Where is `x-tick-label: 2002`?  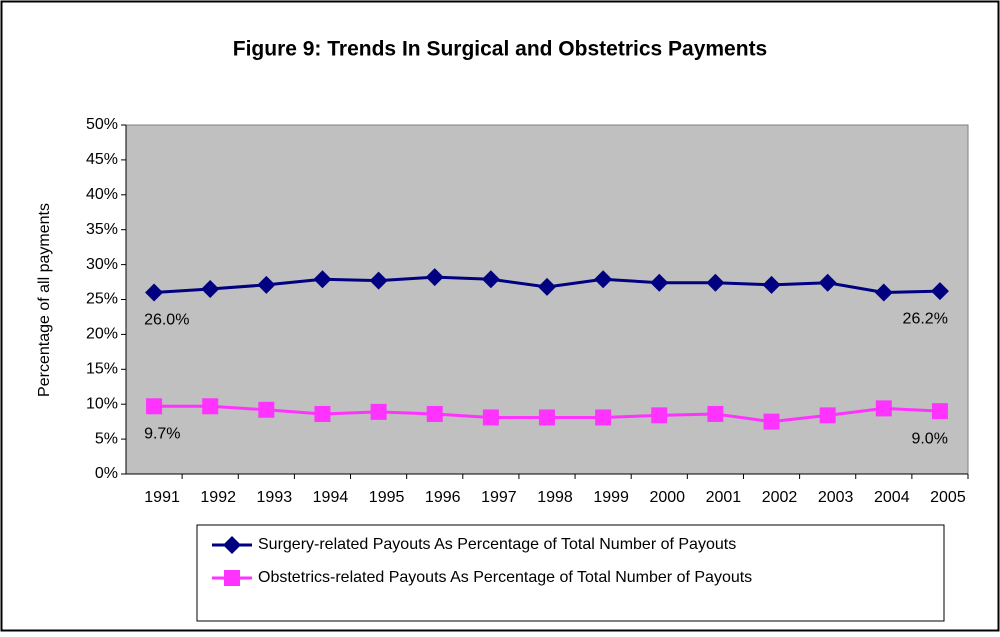
x-tick-label: 2002 is located at coordinates (780, 497).